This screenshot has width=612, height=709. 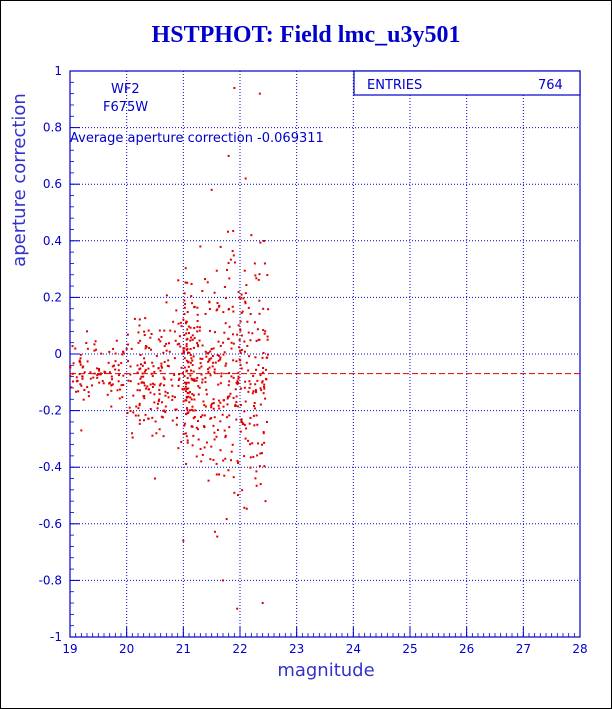 What do you see at coordinates (50, 580) in the screenshot?
I see `y-tick-label: -0.8` at bounding box center [50, 580].